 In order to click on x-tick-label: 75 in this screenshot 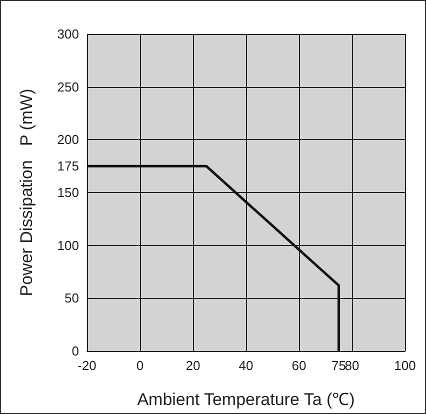, I will do `click(339, 365)`.